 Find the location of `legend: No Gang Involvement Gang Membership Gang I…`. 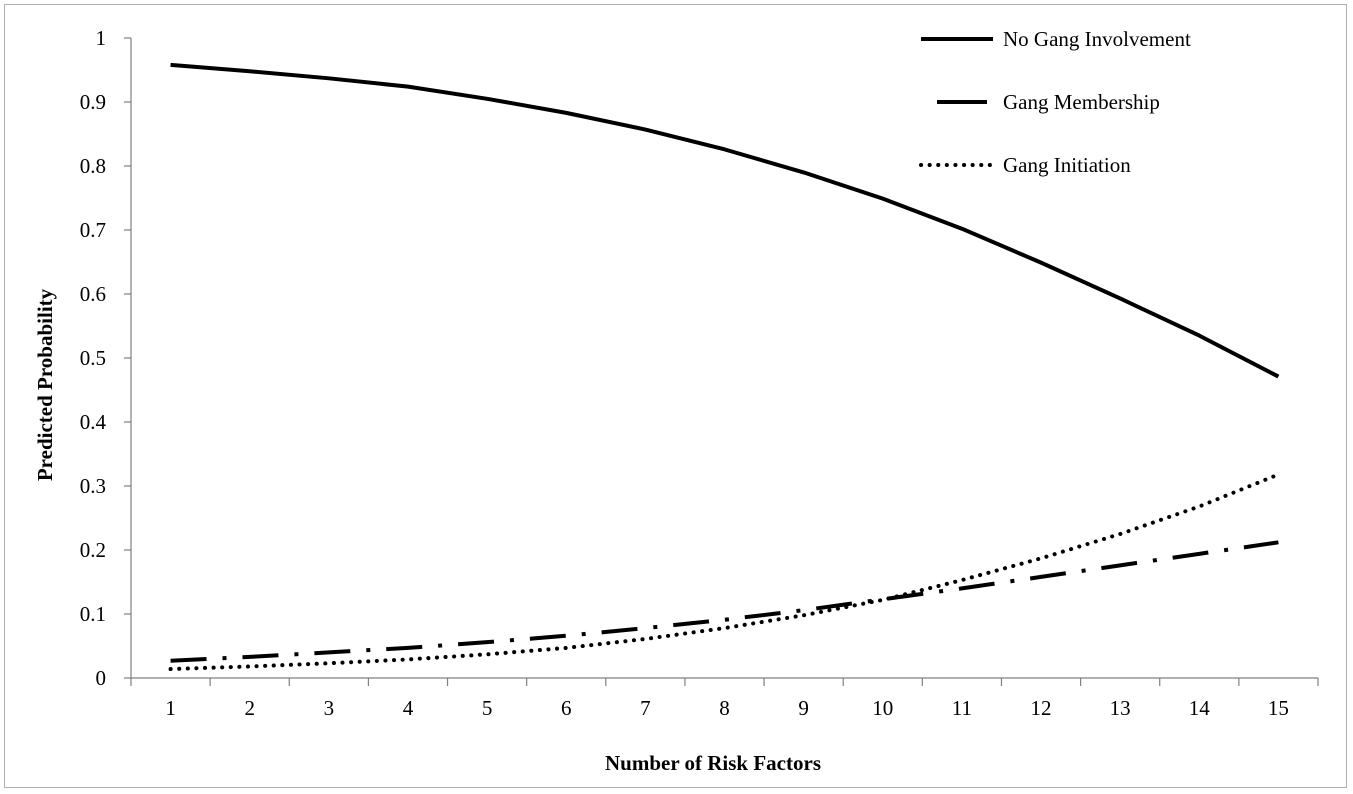

legend: No Gang Involvement Gang Membership Gang I… is located at coordinates (1055, 102).